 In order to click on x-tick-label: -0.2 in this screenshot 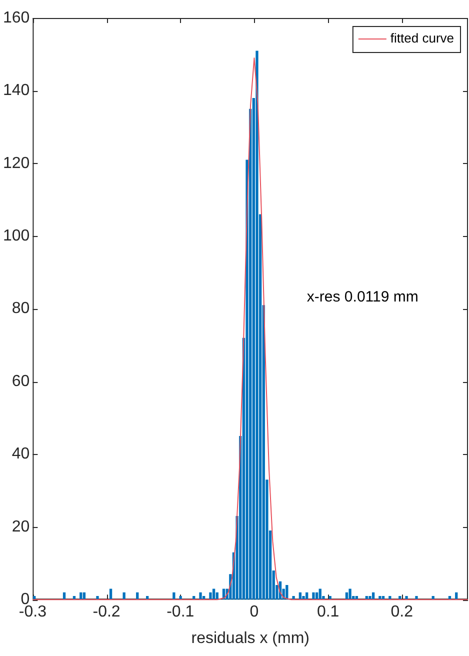, I will do `click(106, 612)`.